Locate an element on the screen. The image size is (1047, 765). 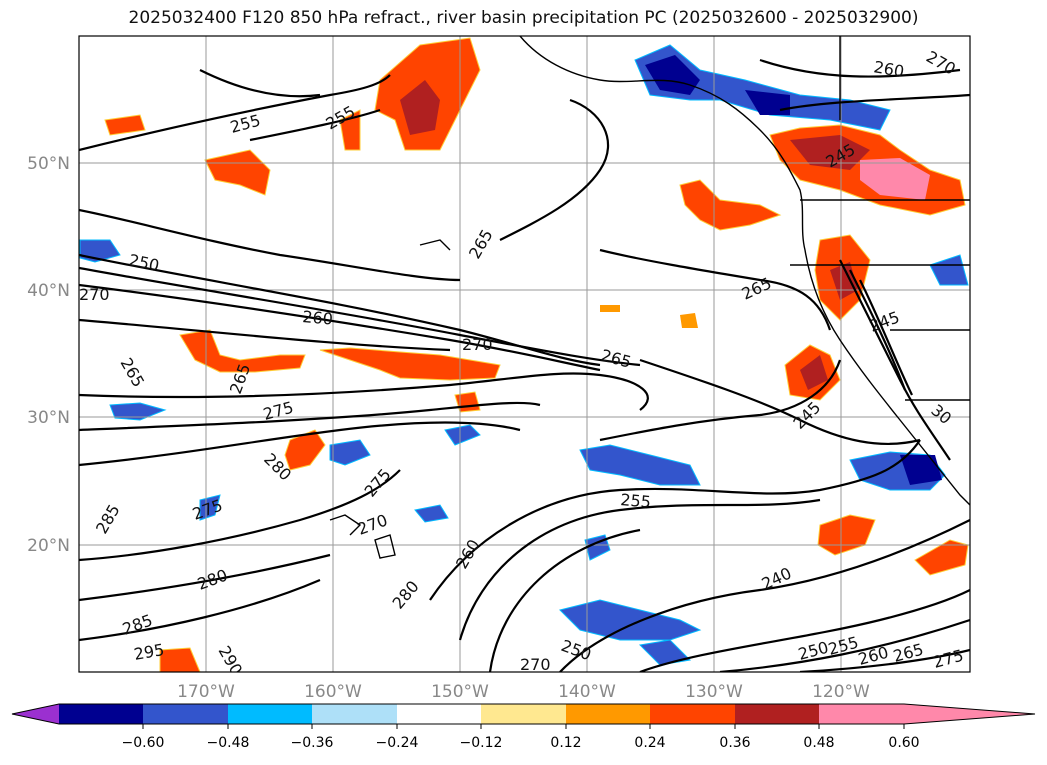
colorbar-tick-label: 0.36 is located at coordinates (734, 743).